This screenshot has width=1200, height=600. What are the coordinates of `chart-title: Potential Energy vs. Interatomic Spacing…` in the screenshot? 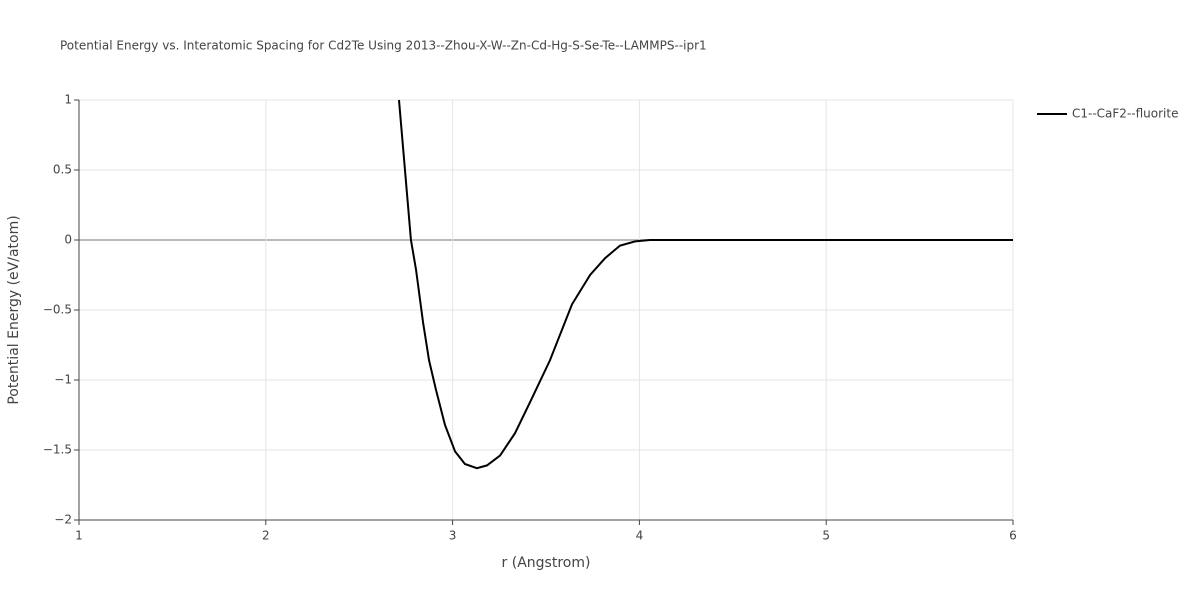 It's located at (383, 46).